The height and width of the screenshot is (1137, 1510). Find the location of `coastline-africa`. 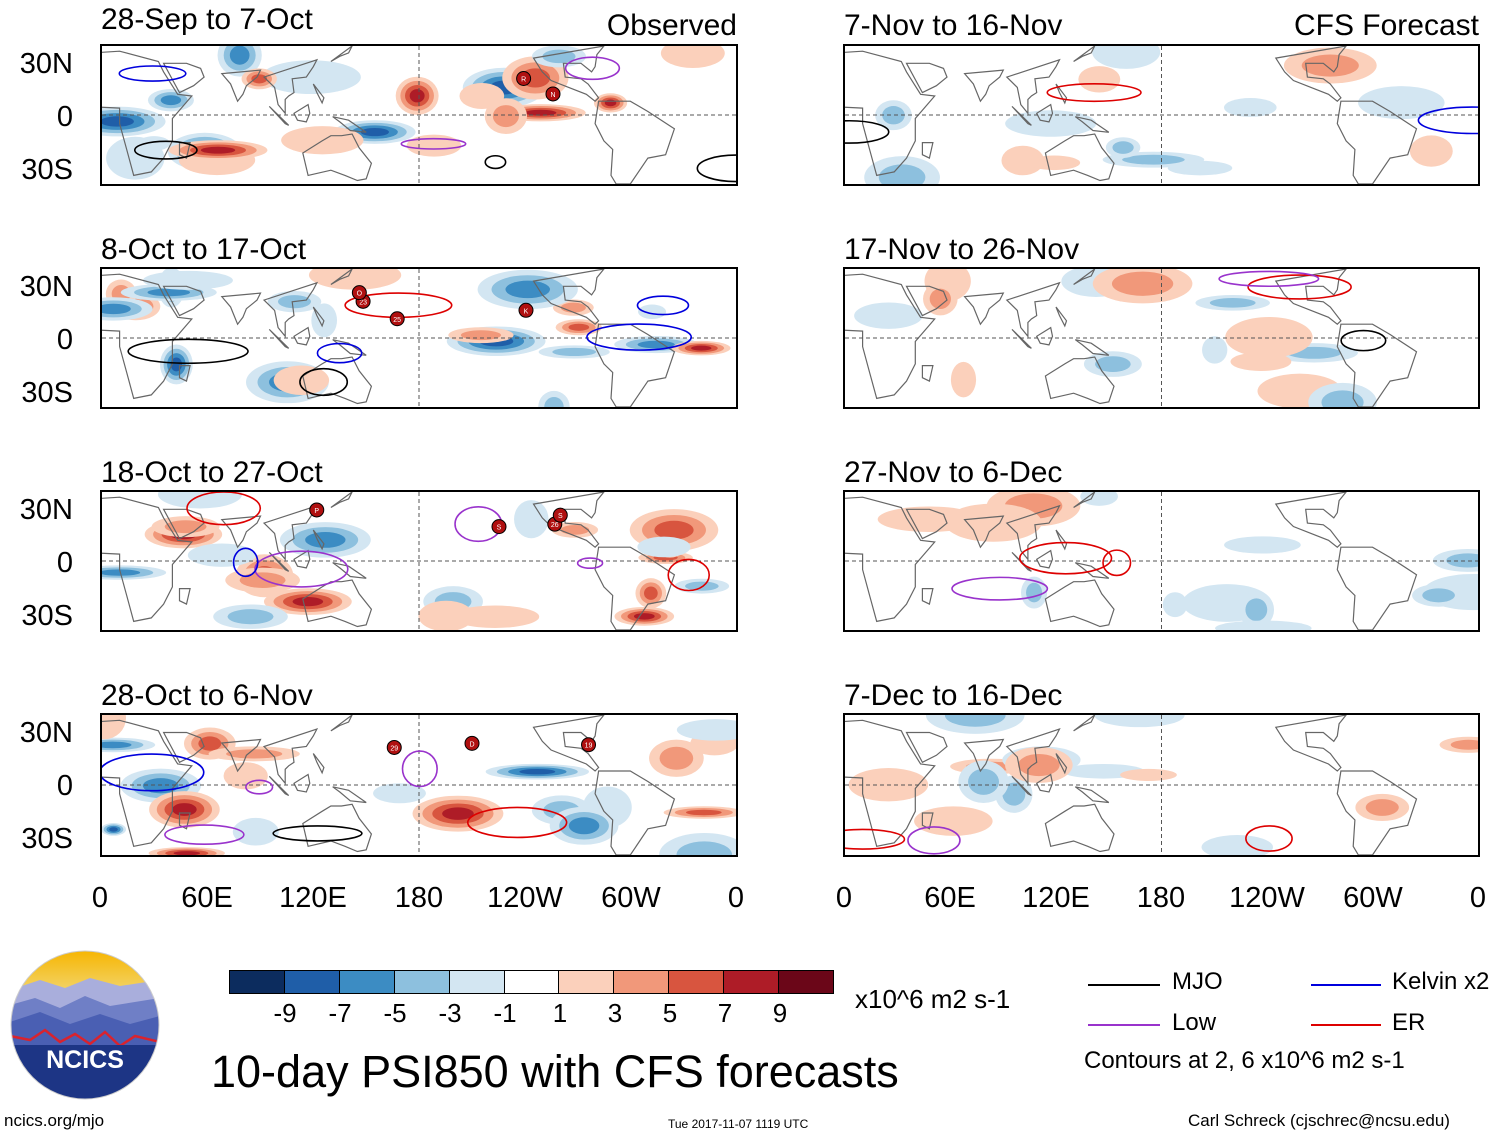

coastline-africa is located at coordinates (890, 559).